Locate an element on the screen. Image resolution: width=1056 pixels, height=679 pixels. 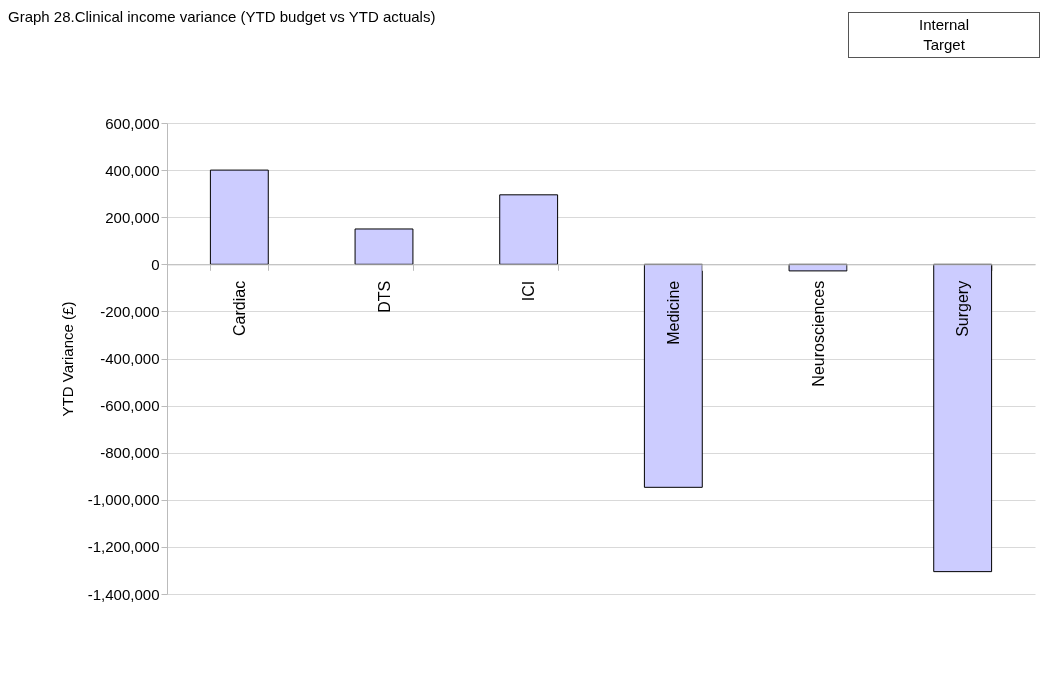
y-tick-label: 200,000 is located at coordinates (132, 217).